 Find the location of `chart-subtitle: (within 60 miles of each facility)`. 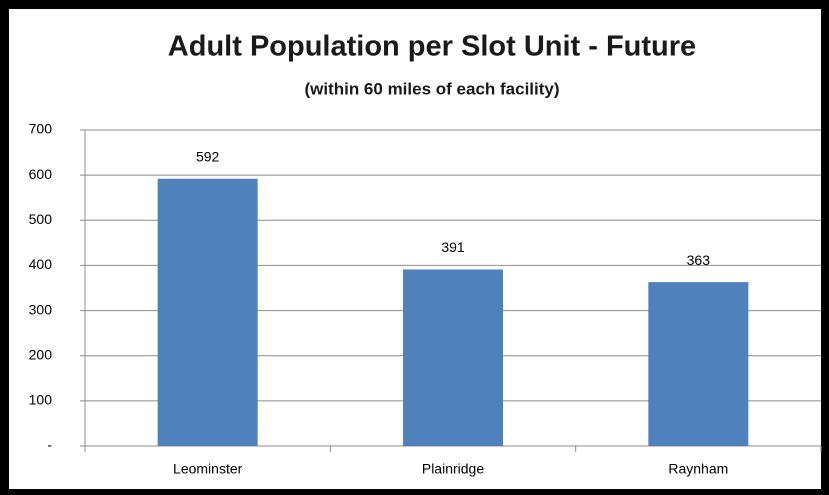

chart-subtitle: (within 60 miles of each facility) is located at coordinates (431, 88).